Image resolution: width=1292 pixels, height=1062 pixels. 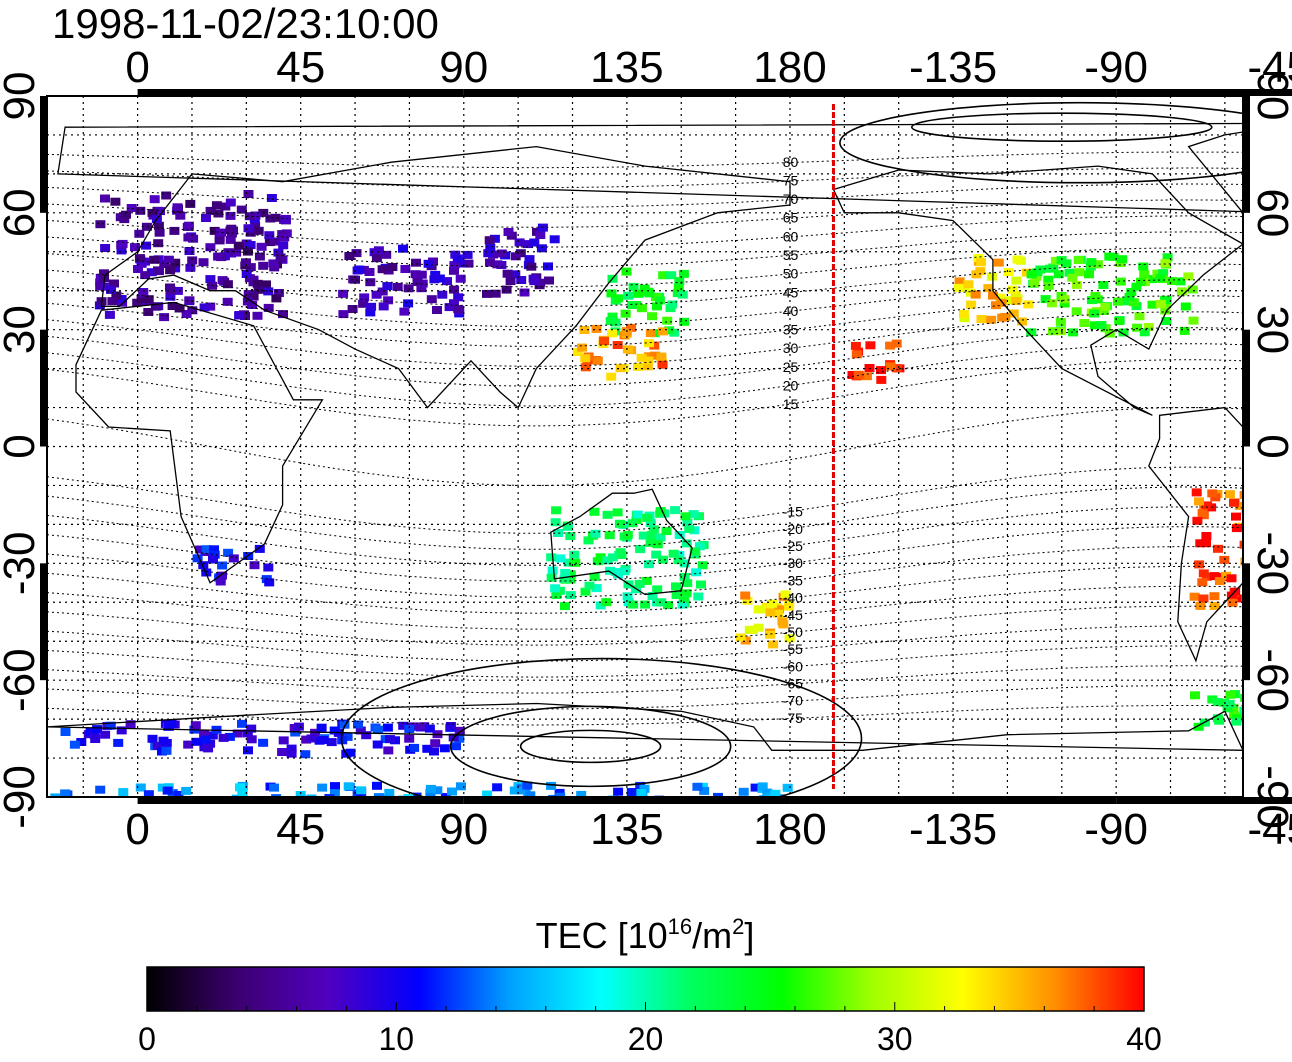 I want to click on left-latitude-label: -30, so click(x=22, y=564).